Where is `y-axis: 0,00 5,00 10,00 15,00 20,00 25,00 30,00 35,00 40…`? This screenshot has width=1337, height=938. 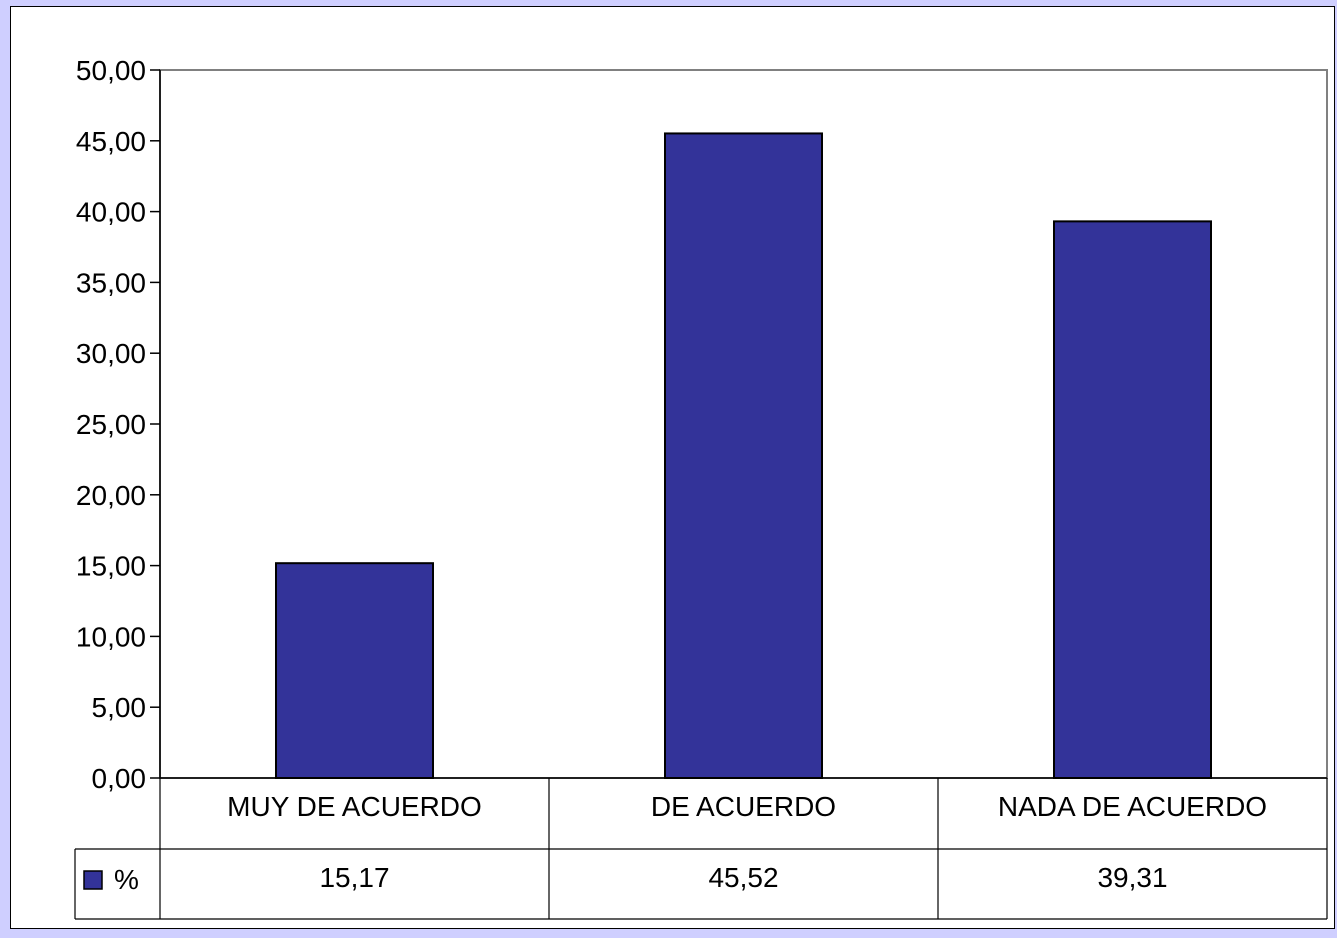
y-axis: 0,00 5,00 10,00 15,00 20,00 25,00 30,00 35,00 40… is located at coordinates (118, 424).